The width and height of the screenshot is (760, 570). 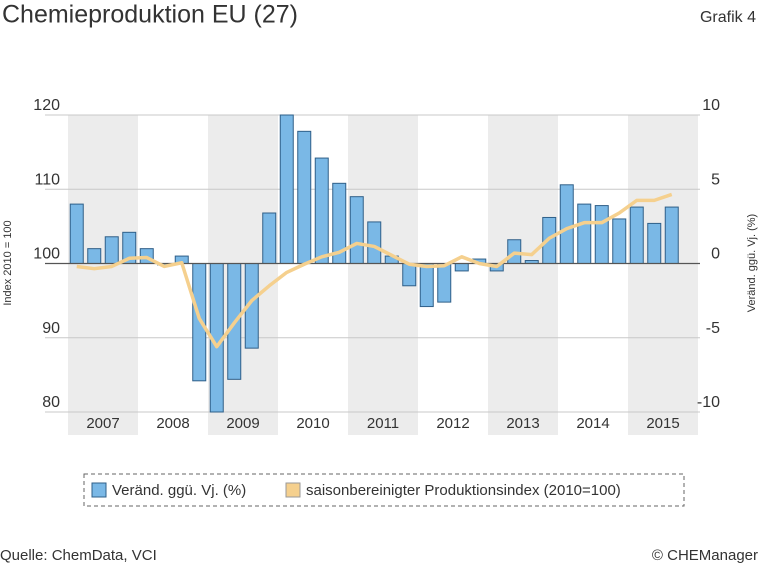 I want to click on y2-tick-label: 5, so click(x=715, y=179).